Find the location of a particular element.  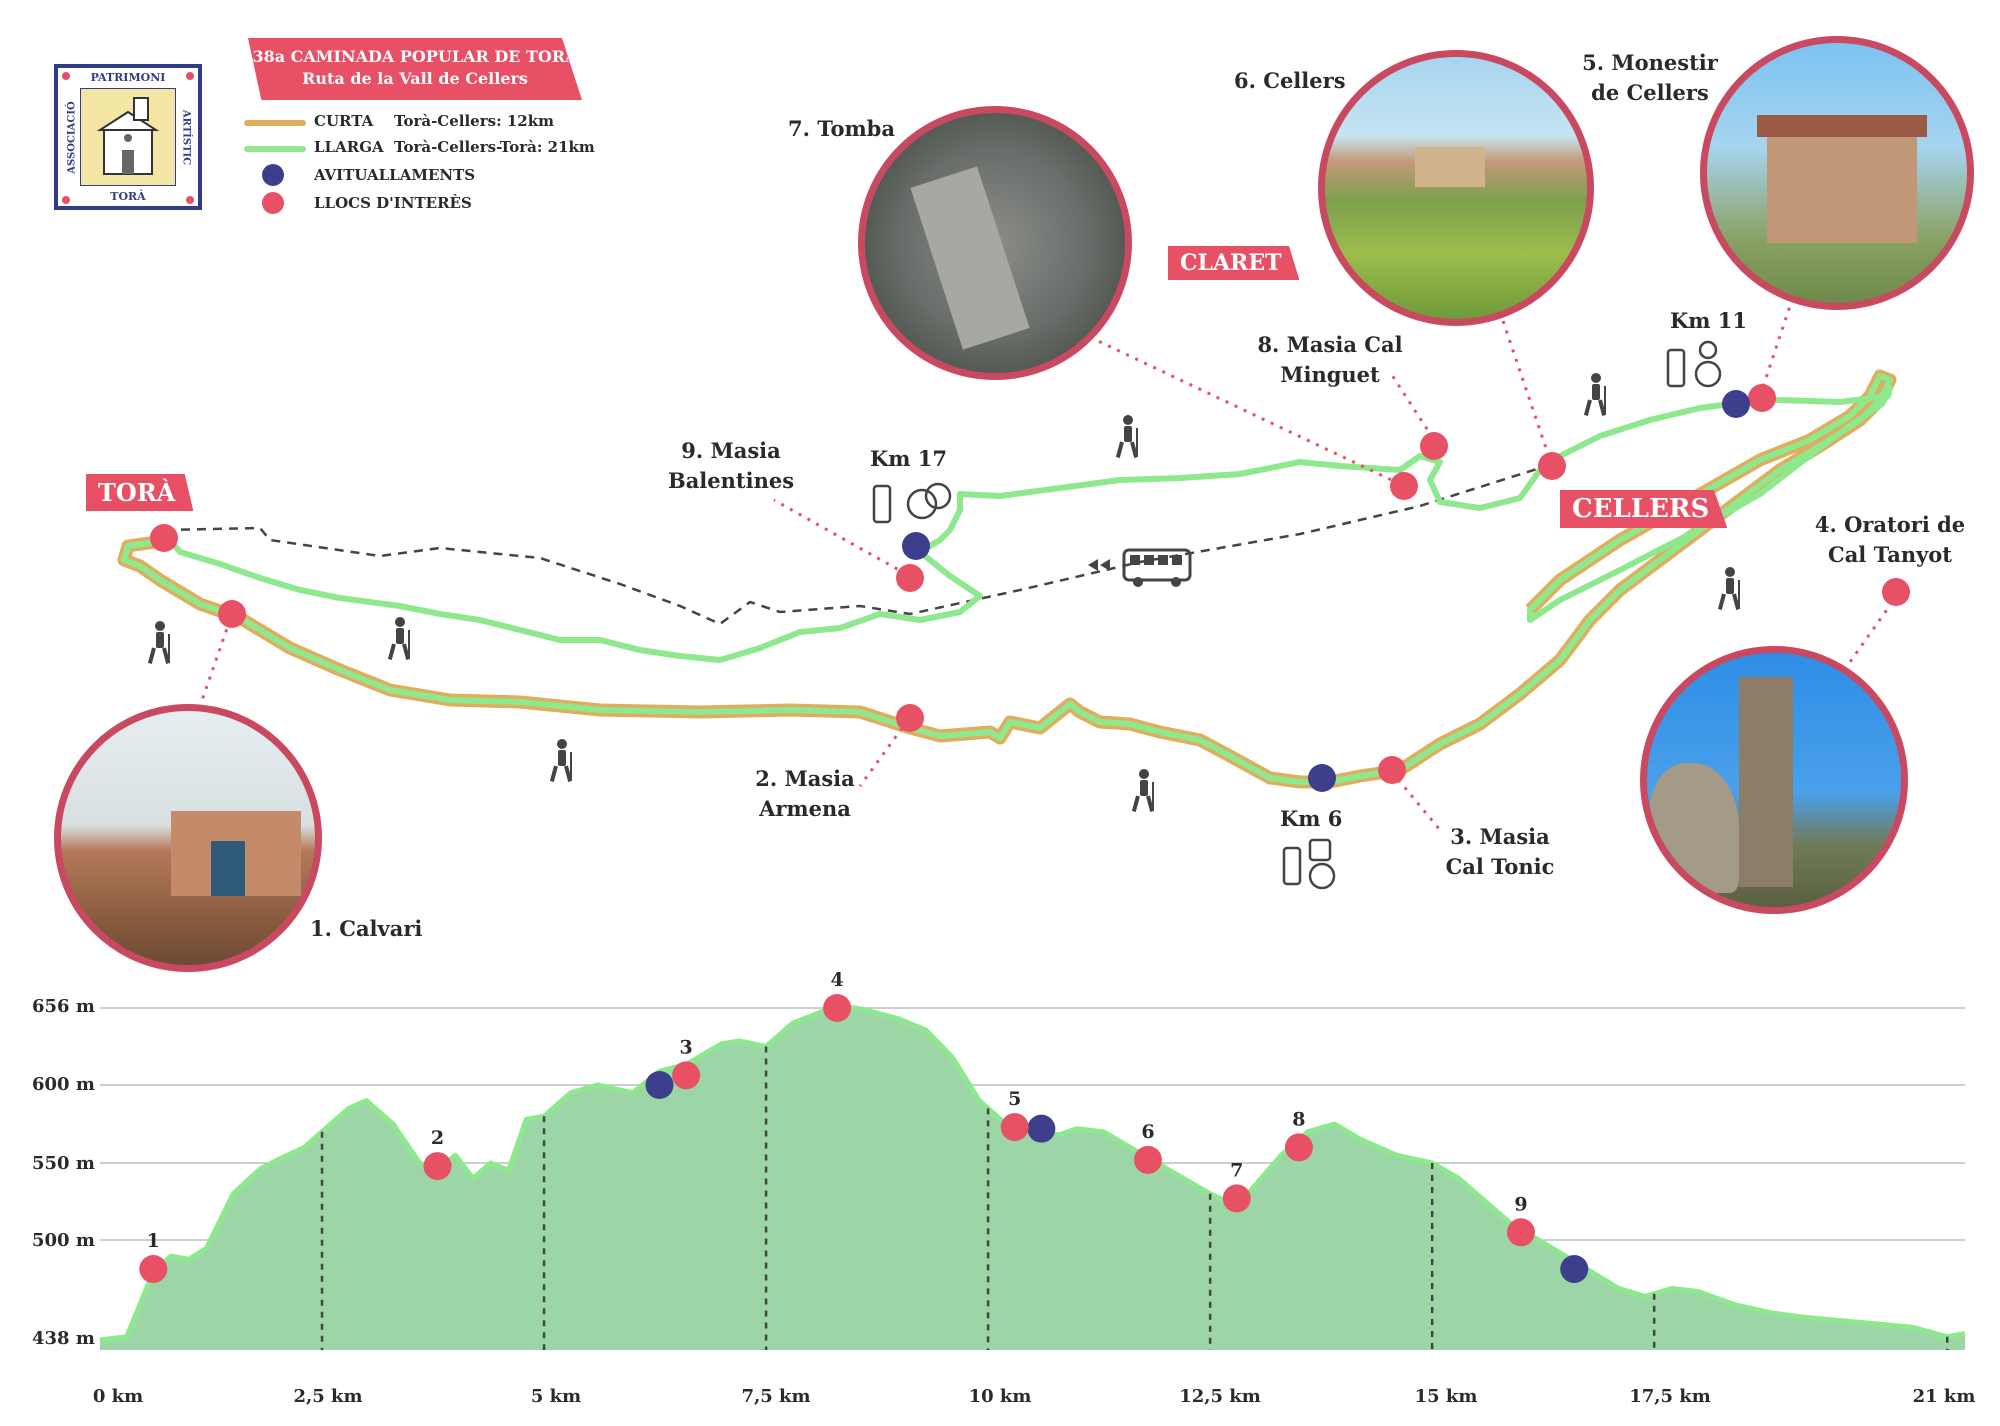

event-subtitle: Ruta de la Vall de Cellers is located at coordinates (415, 78).